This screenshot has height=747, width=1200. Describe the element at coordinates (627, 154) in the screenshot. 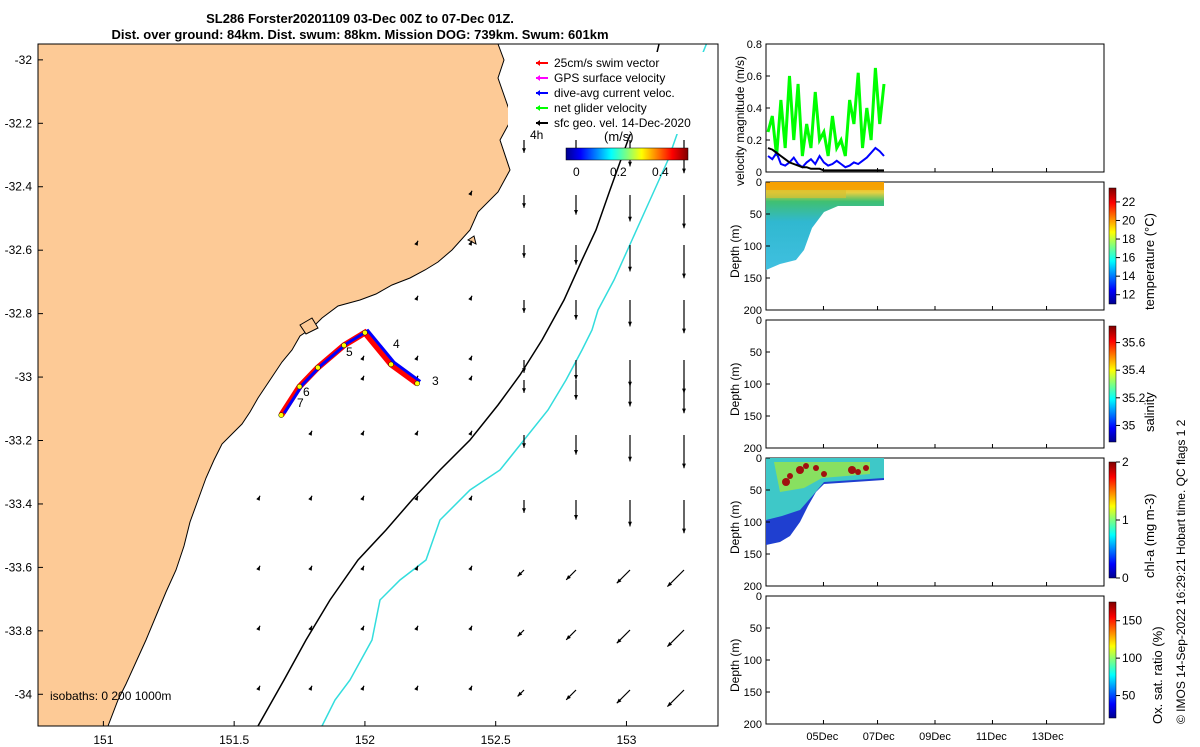

I see `speed-colorbar` at that location.